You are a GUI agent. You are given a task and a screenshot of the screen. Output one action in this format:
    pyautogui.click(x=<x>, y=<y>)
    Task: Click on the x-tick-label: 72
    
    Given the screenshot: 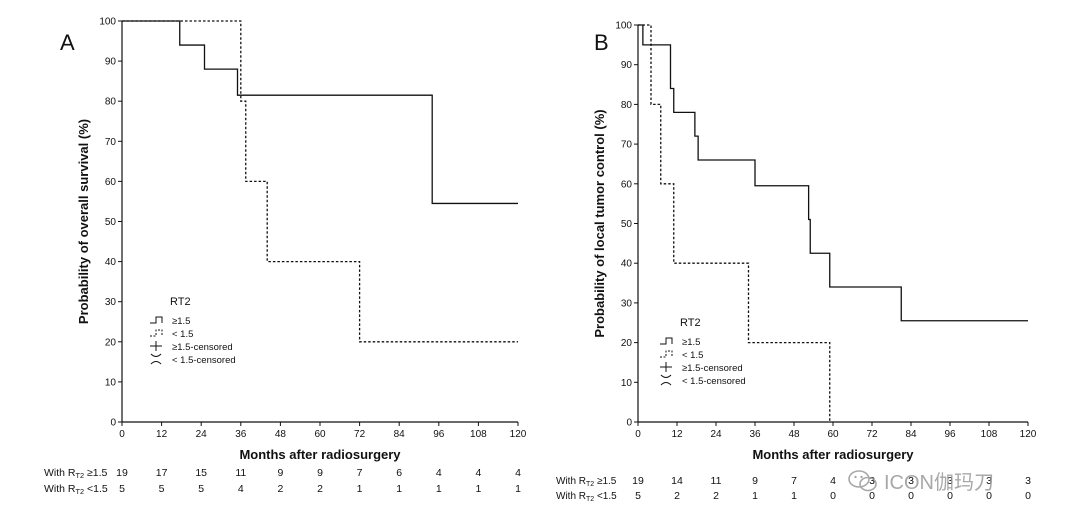 What is the action you would take?
    pyautogui.click(x=360, y=434)
    